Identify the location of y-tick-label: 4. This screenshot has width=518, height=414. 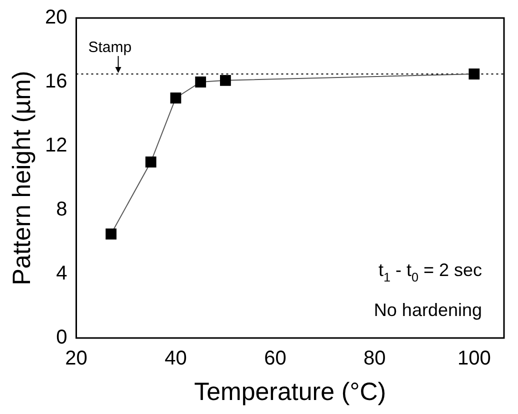
(62, 273).